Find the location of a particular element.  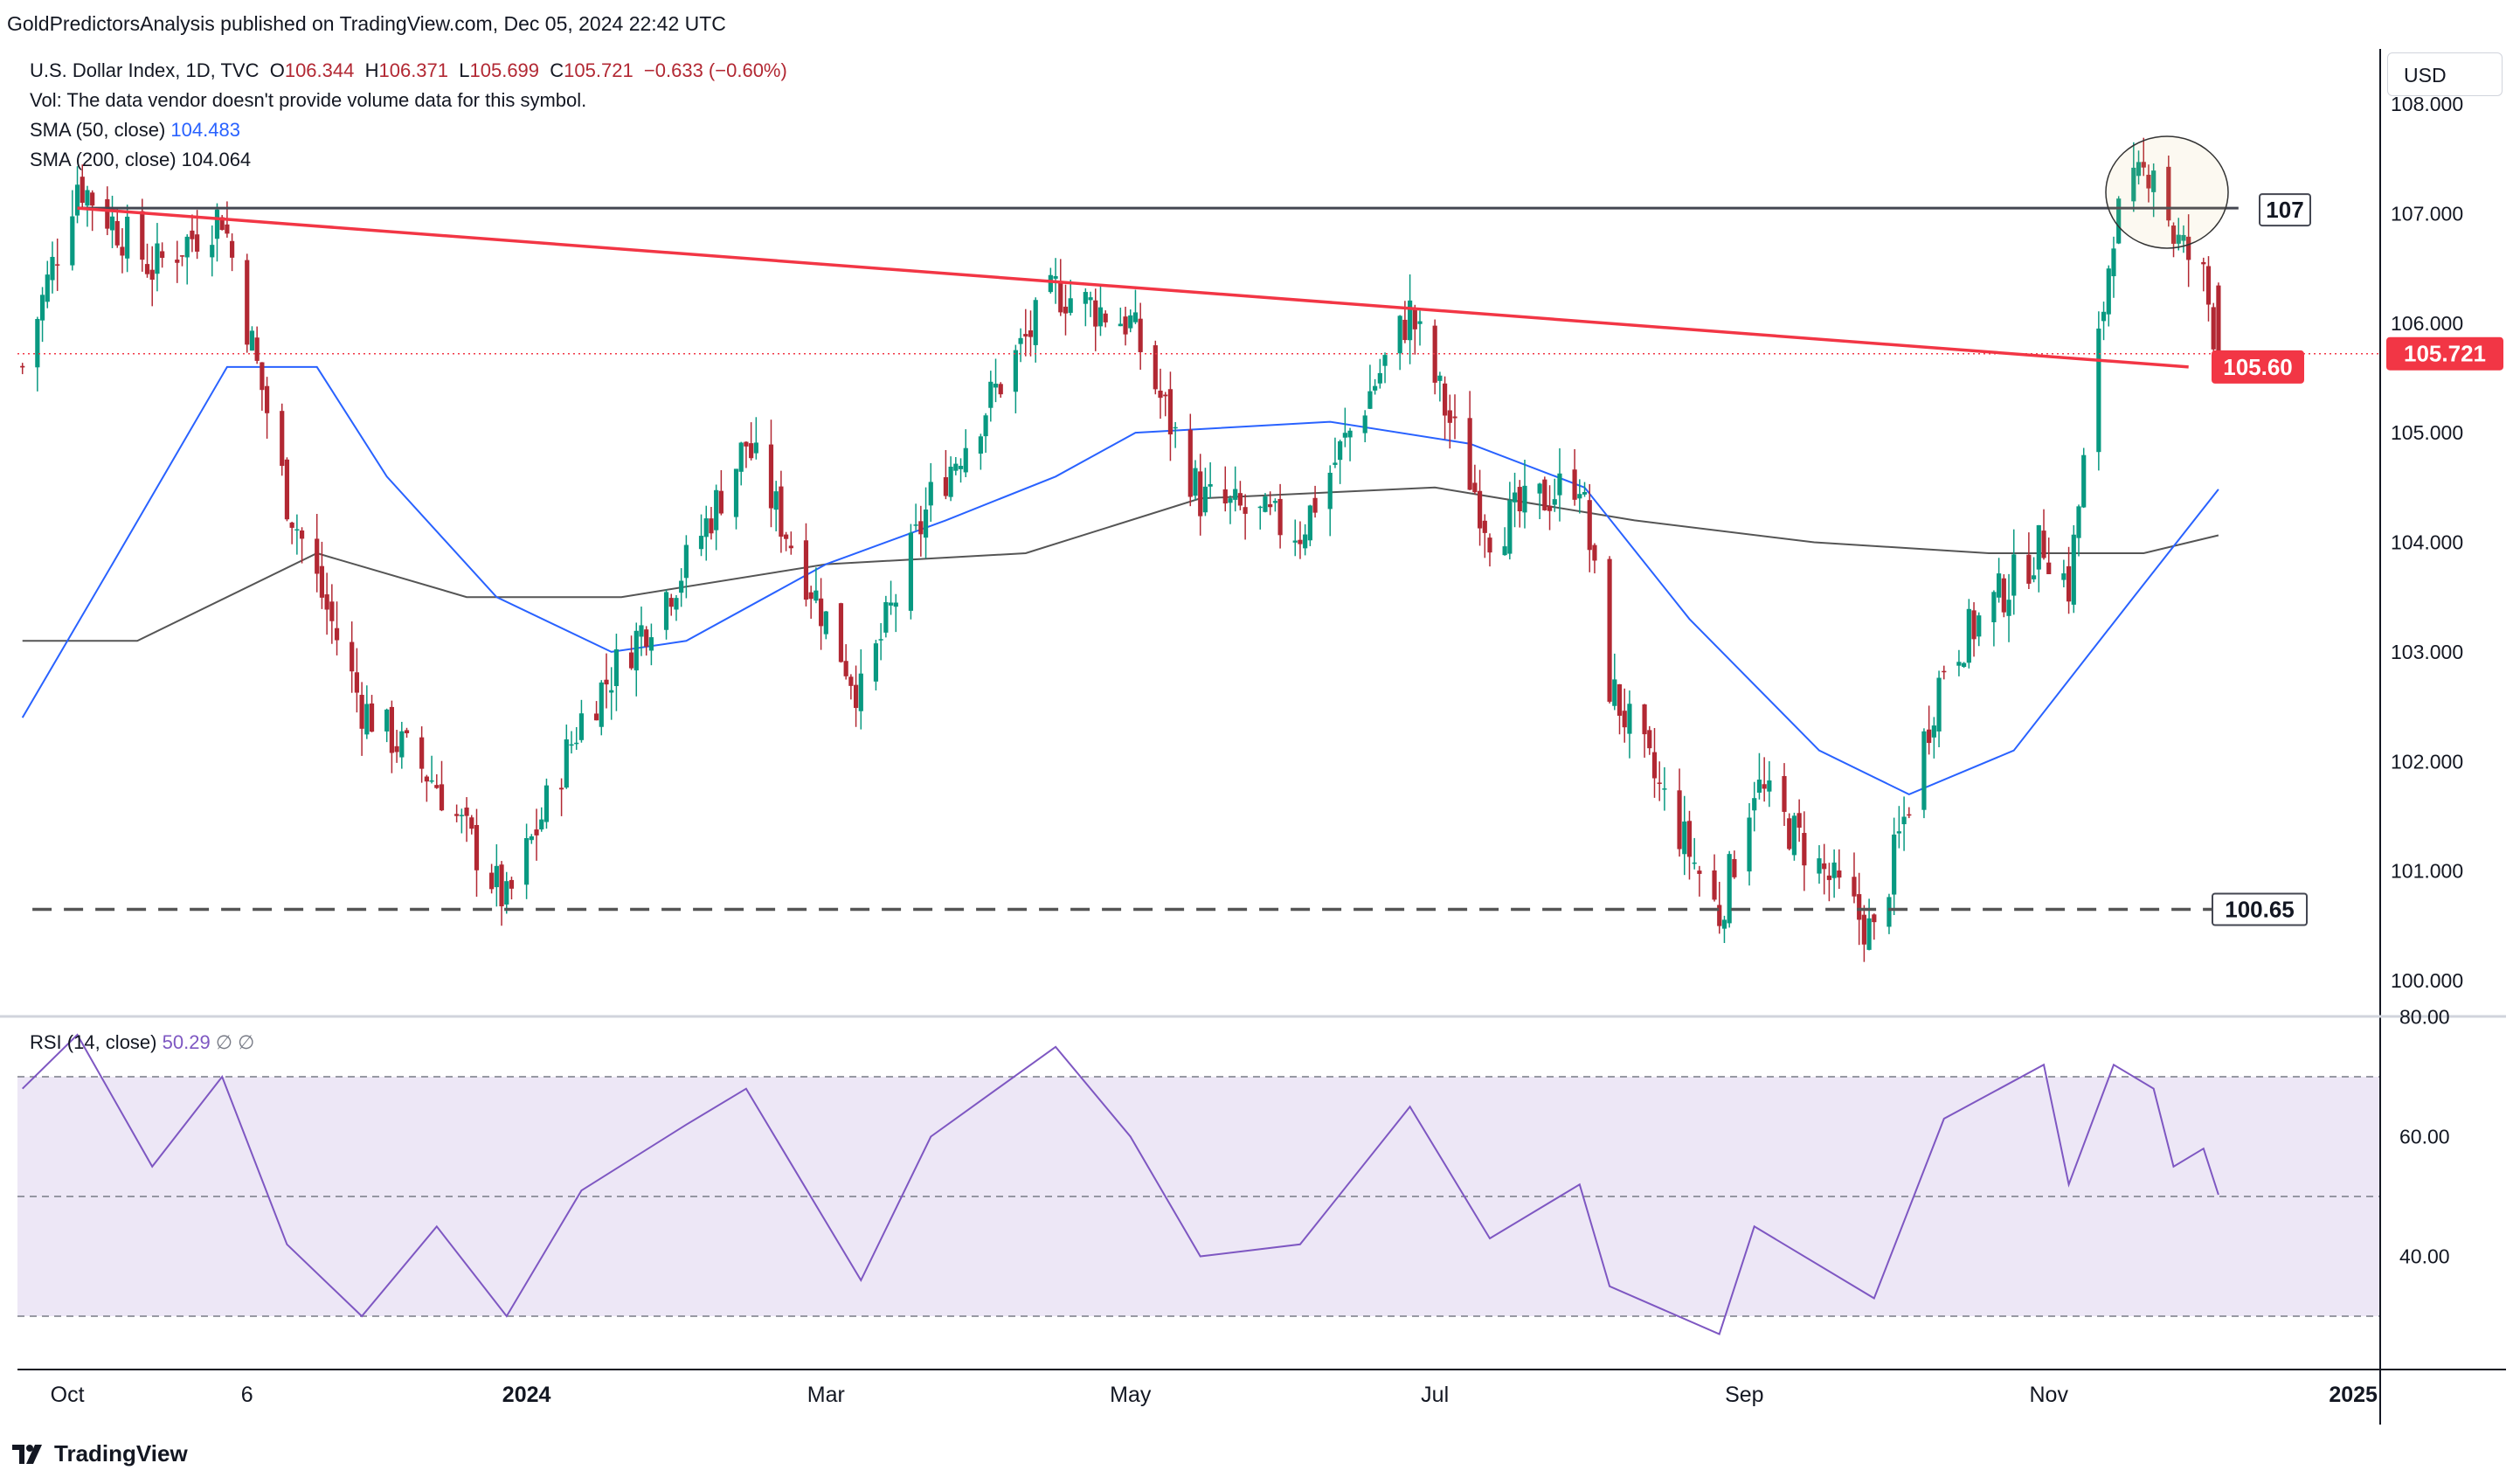

currency-button: USD is located at coordinates (2445, 74).